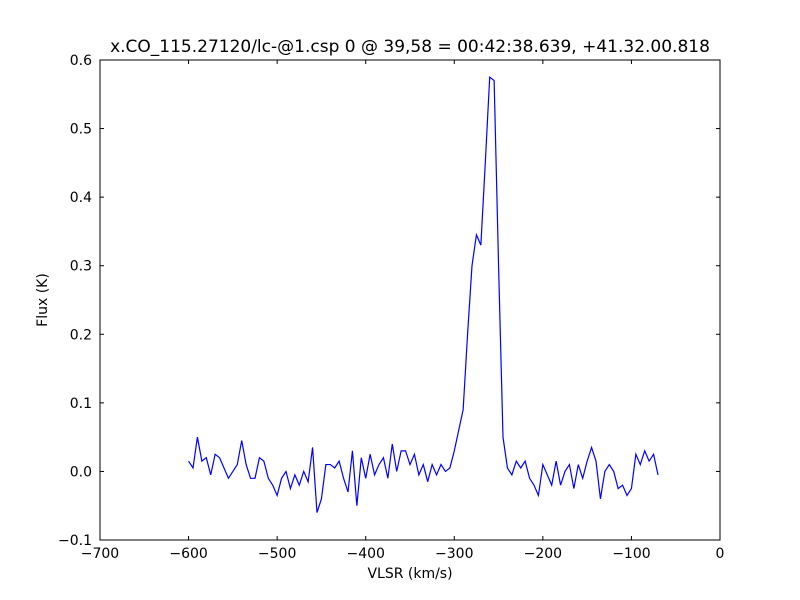 This screenshot has height=600, width=800. What do you see at coordinates (631, 554) in the screenshot?
I see `x-tick-label: −100` at bounding box center [631, 554].